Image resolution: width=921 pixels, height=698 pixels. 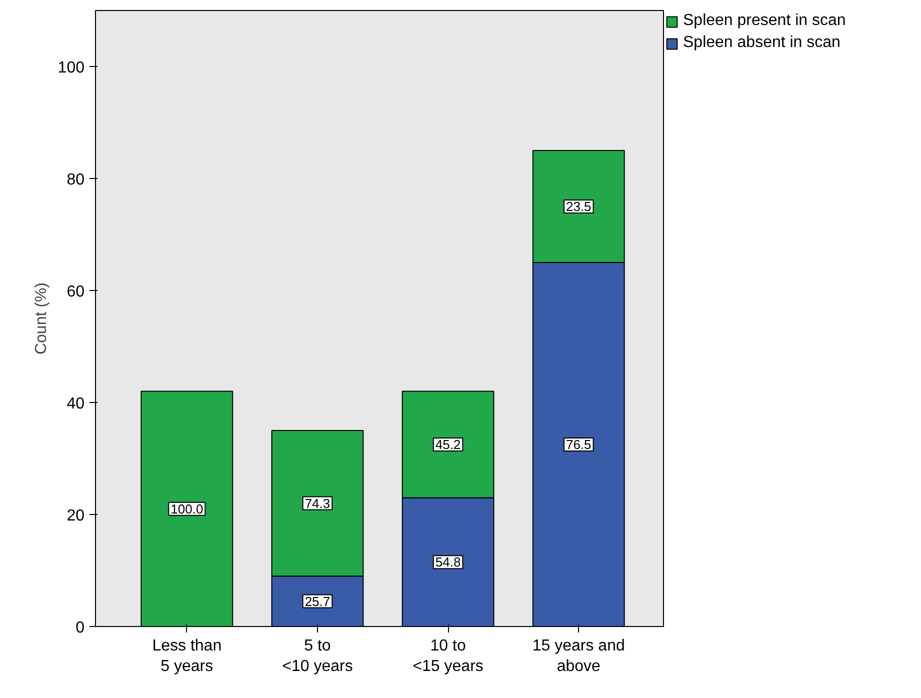 What do you see at coordinates (187, 656) in the screenshot?
I see `x-tick-label: Less than 5 years` at bounding box center [187, 656].